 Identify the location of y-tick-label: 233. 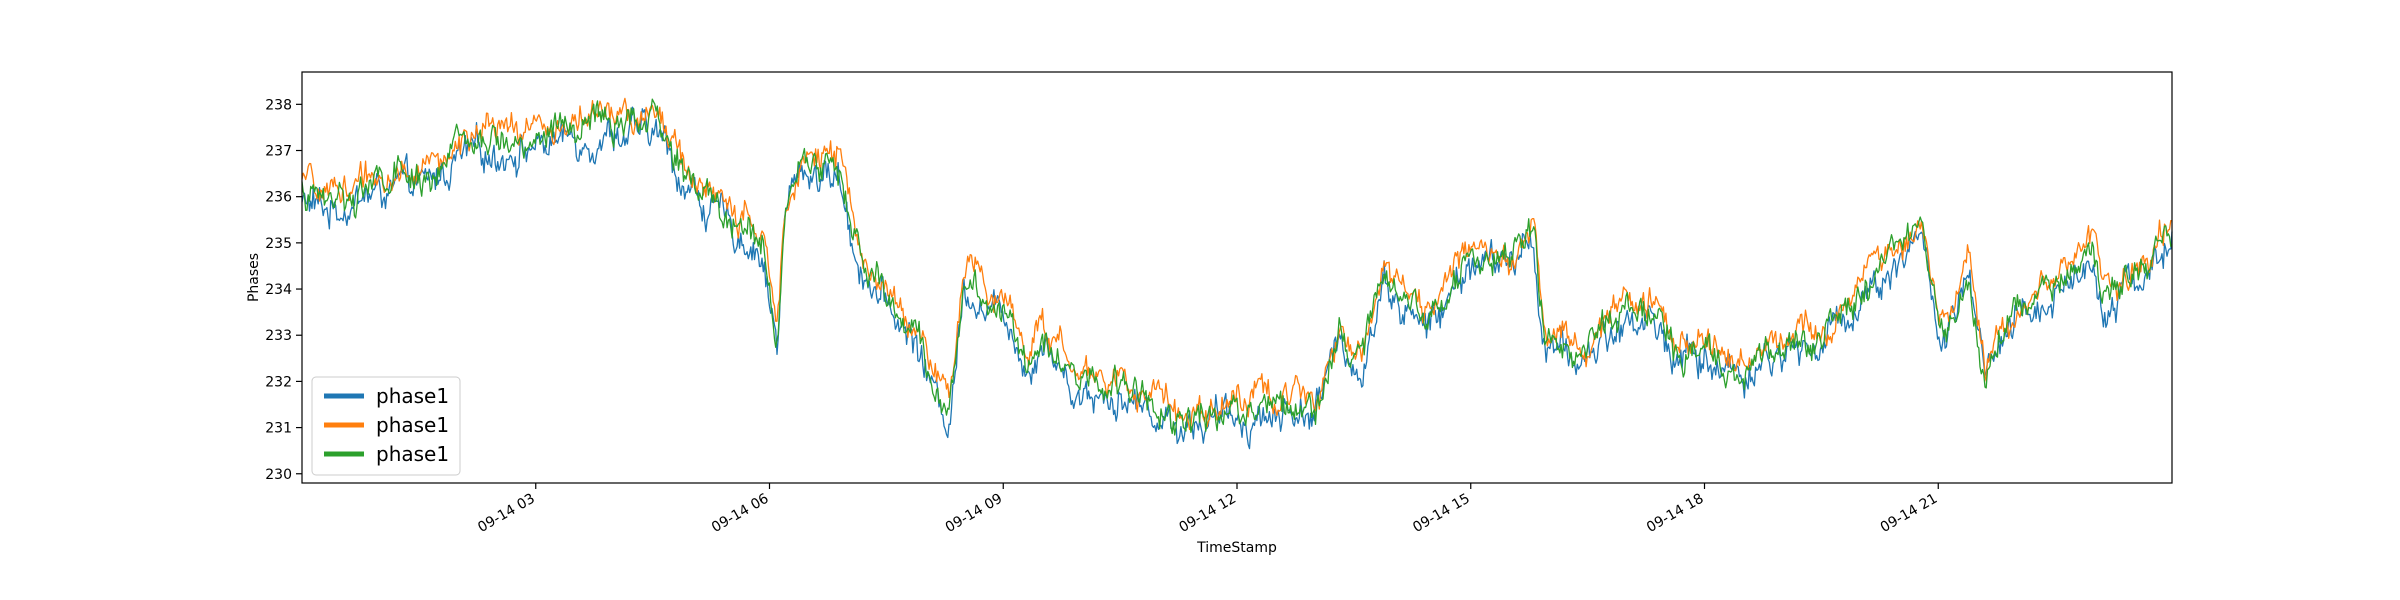
(278, 336).